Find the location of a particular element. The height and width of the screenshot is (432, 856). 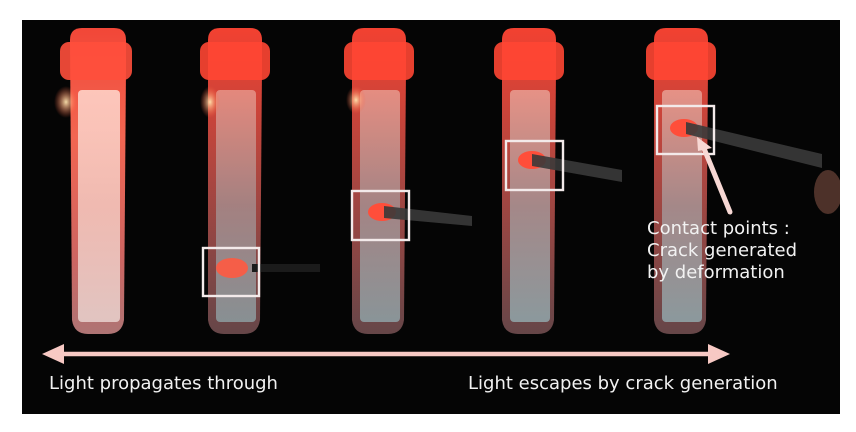

callout-line-1: Contact points : is located at coordinates (718, 228).